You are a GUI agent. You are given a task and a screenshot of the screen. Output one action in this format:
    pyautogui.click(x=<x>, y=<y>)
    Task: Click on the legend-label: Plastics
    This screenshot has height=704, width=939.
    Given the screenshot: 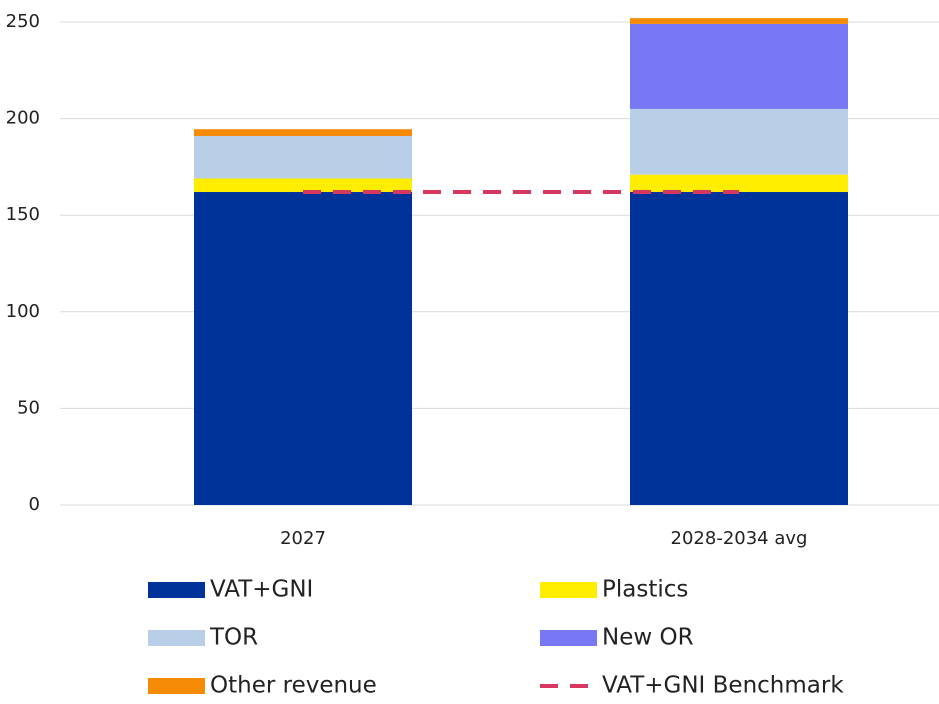 What is the action you would take?
    pyautogui.click(x=645, y=590)
    